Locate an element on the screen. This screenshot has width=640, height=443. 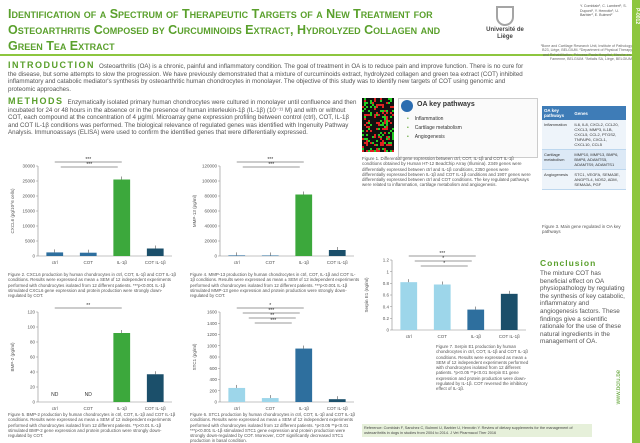
y-tick-label: 120000 is located at coordinates (210, 166).